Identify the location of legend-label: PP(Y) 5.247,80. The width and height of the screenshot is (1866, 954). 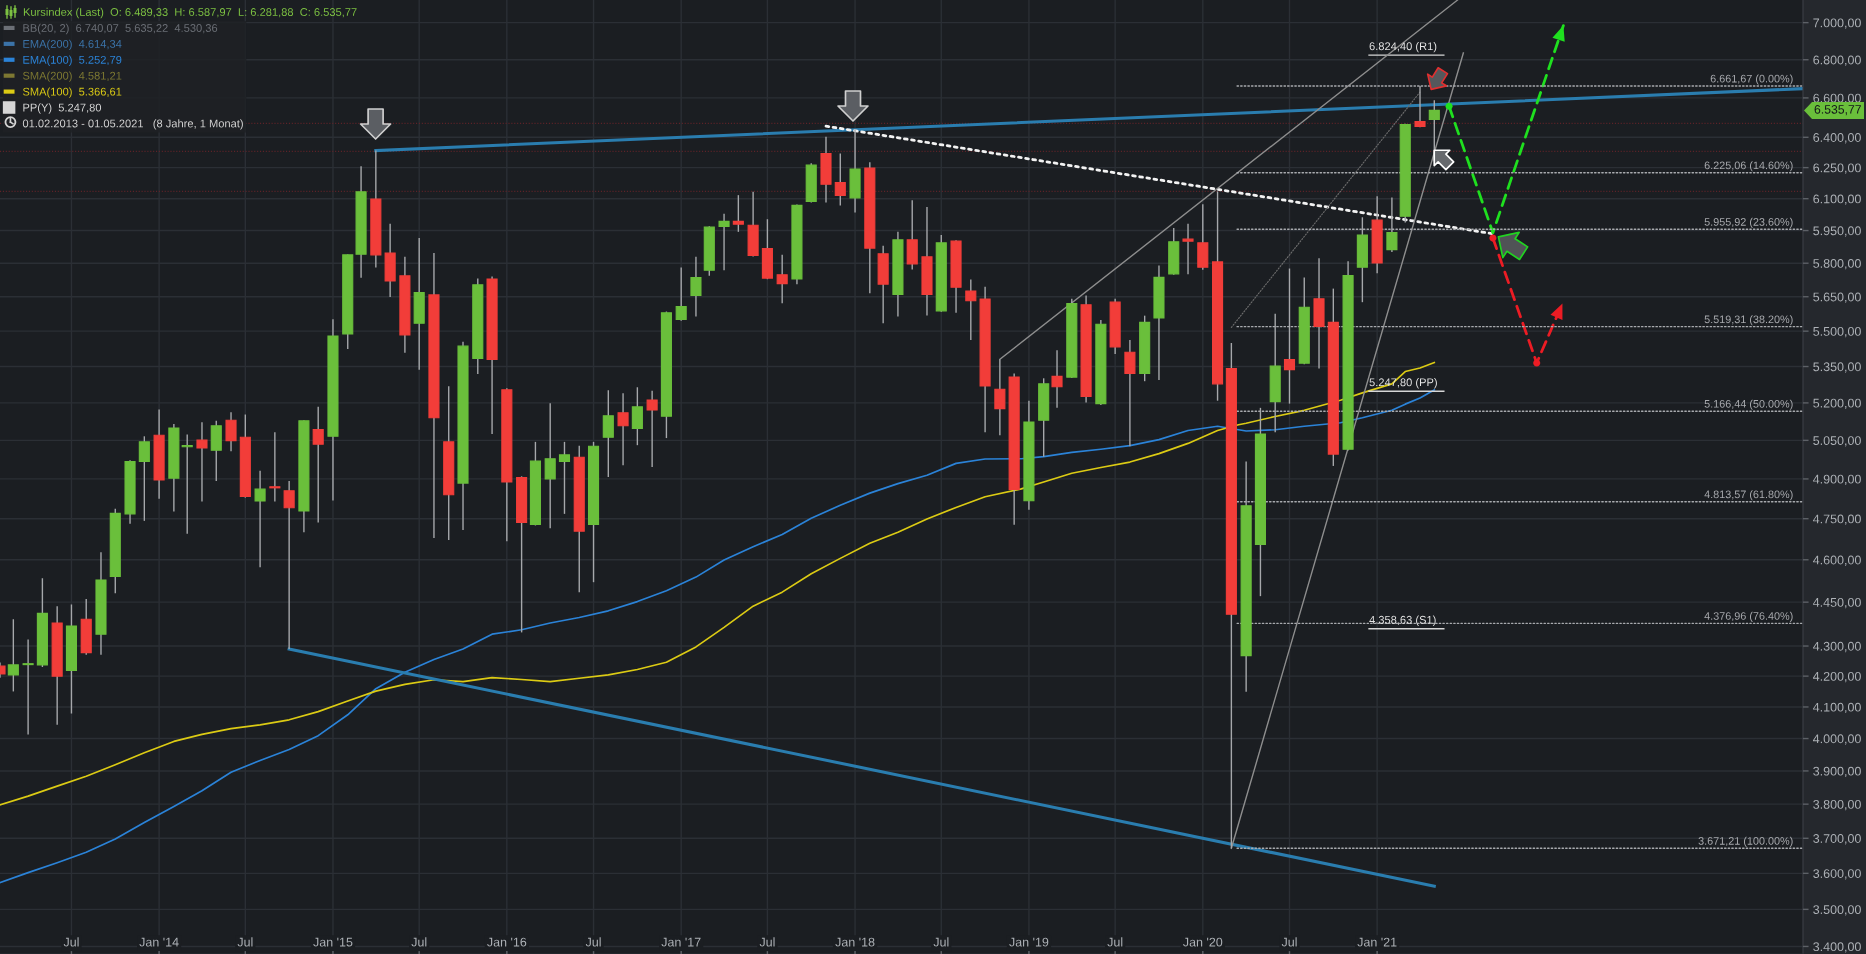
(62, 108).